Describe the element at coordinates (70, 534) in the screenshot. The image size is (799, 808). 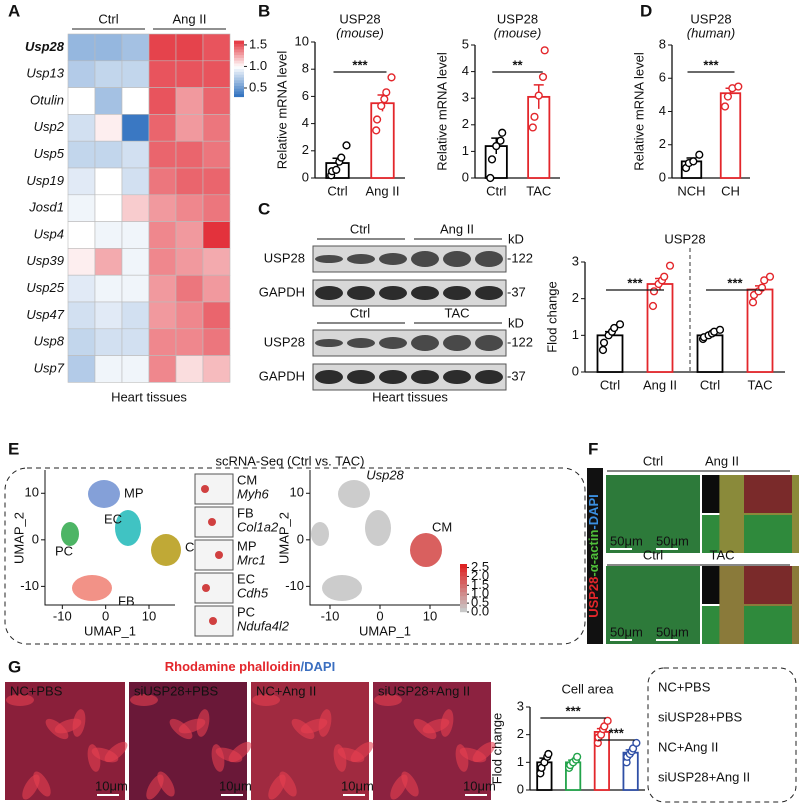
I see `cluster-blob` at that location.